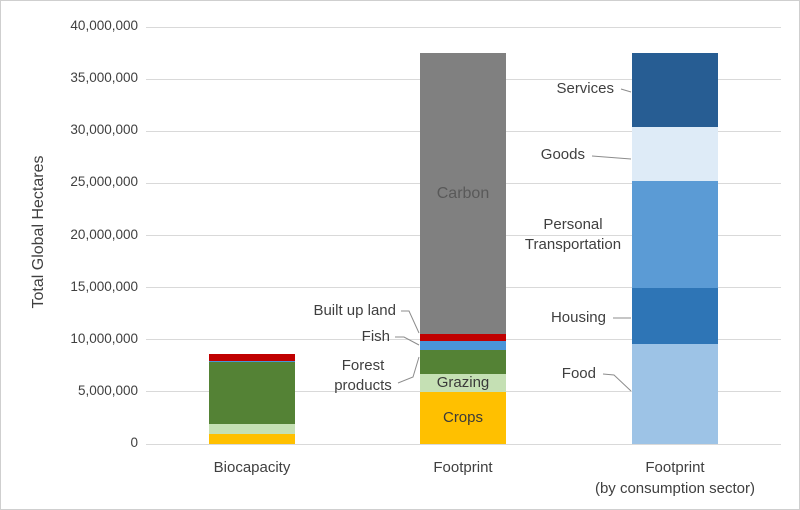 This screenshot has width=800, height=510. I want to click on food-leader-line, so click(617, 382).